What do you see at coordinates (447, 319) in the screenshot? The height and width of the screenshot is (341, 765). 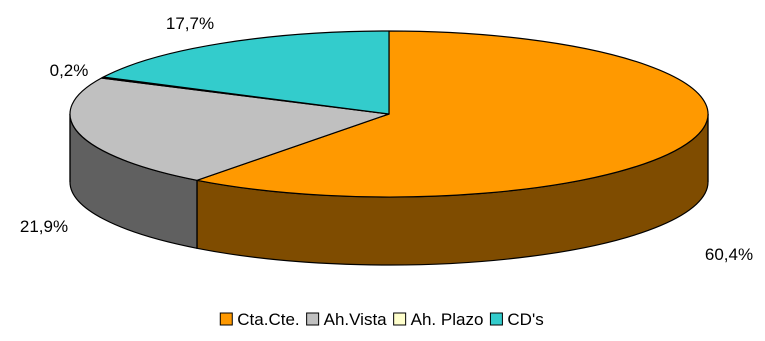 I see `legend-label-ah-plazo: Ah. Plazo` at bounding box center [447, 319].